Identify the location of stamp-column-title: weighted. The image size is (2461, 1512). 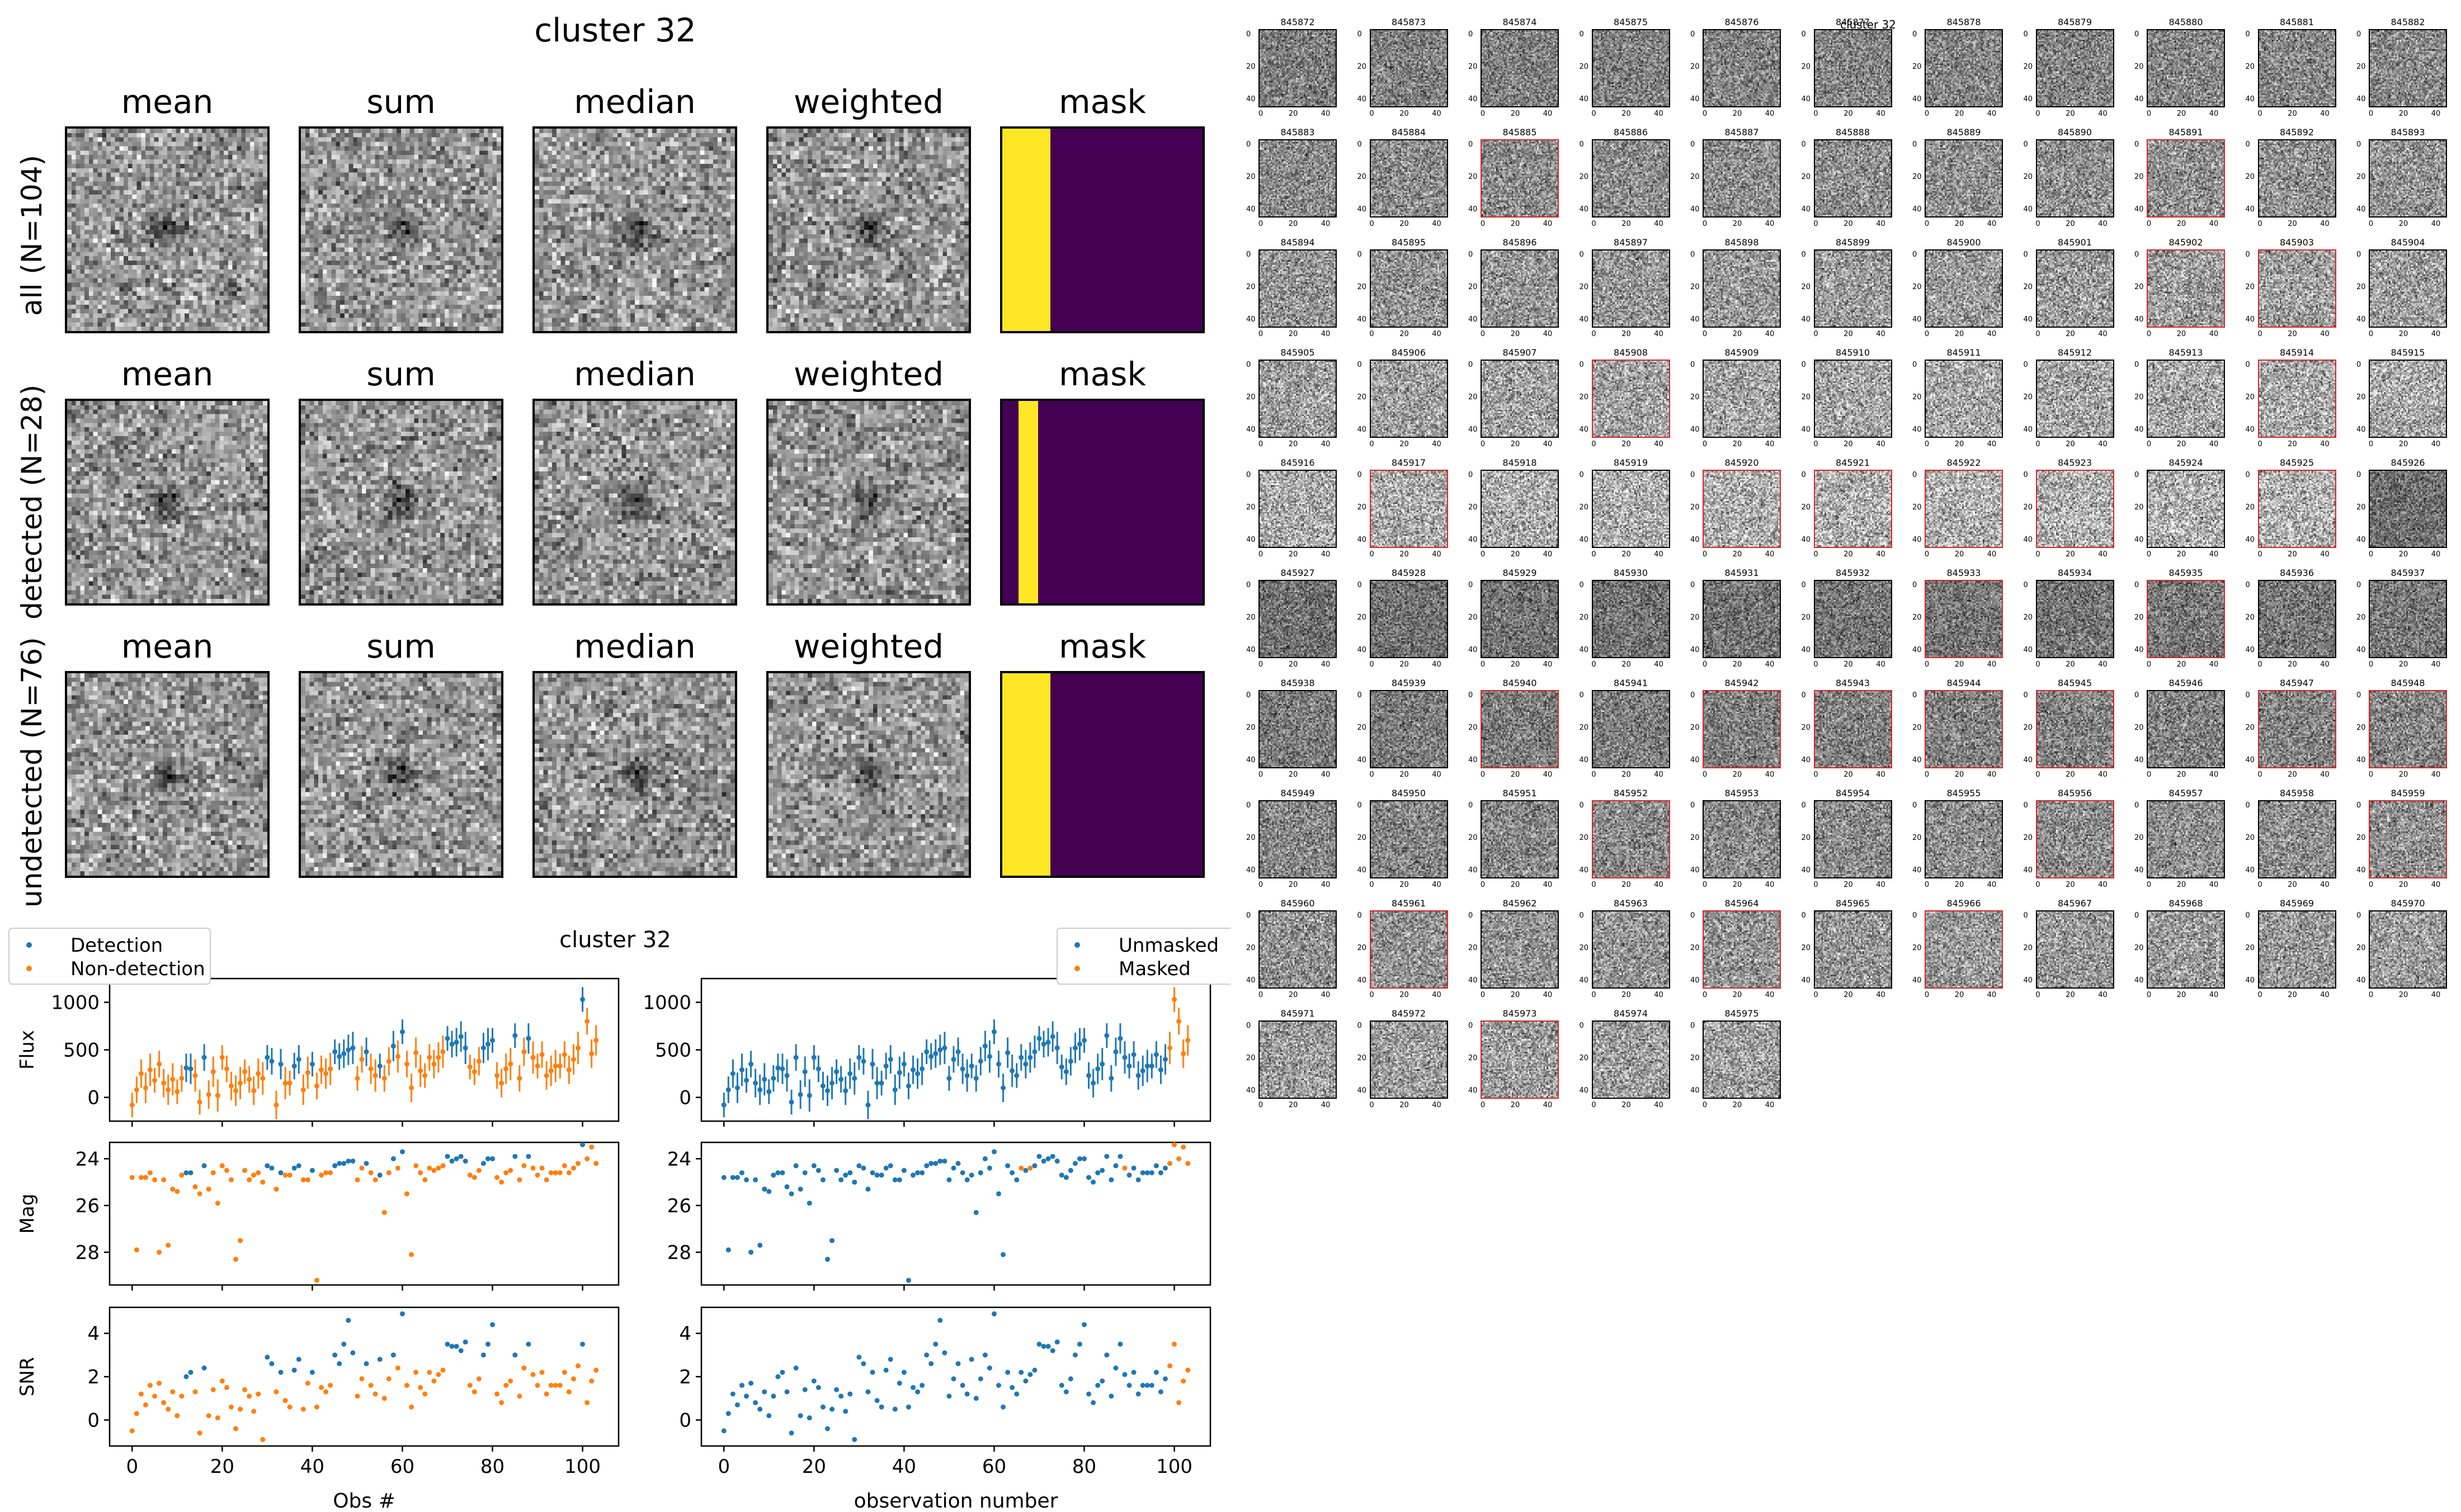
(868, 102).